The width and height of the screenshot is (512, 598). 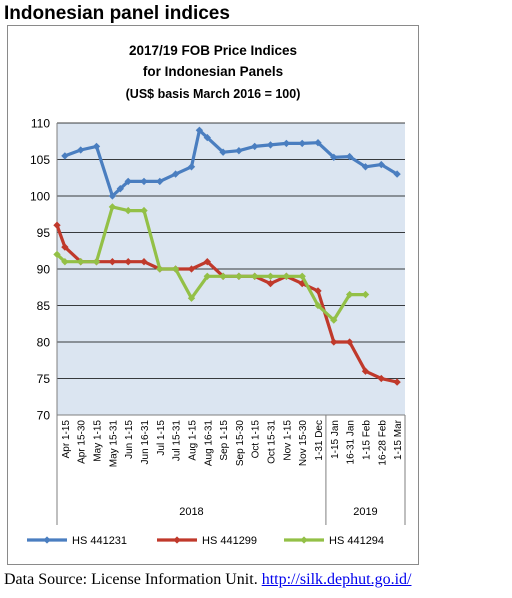 What do you see at coordinates (398, 439) in the screenshot?
I see `x-tick-label: 1-15 Mar` at bounding box center [398, 439].